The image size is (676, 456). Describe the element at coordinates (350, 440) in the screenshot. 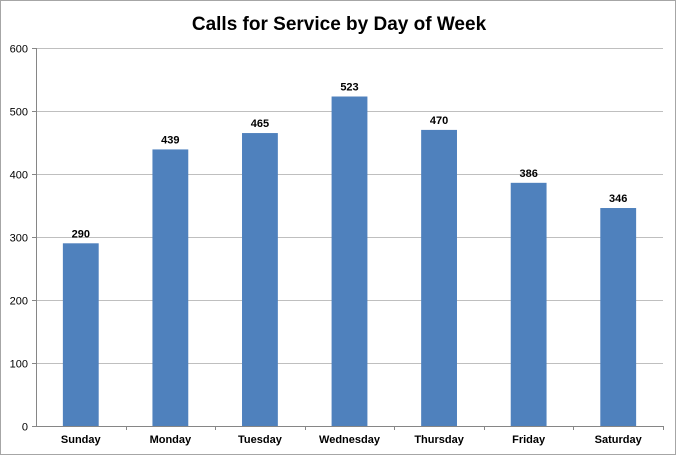

I see `x-tick-label-wednesday: Wednesday` at that location.